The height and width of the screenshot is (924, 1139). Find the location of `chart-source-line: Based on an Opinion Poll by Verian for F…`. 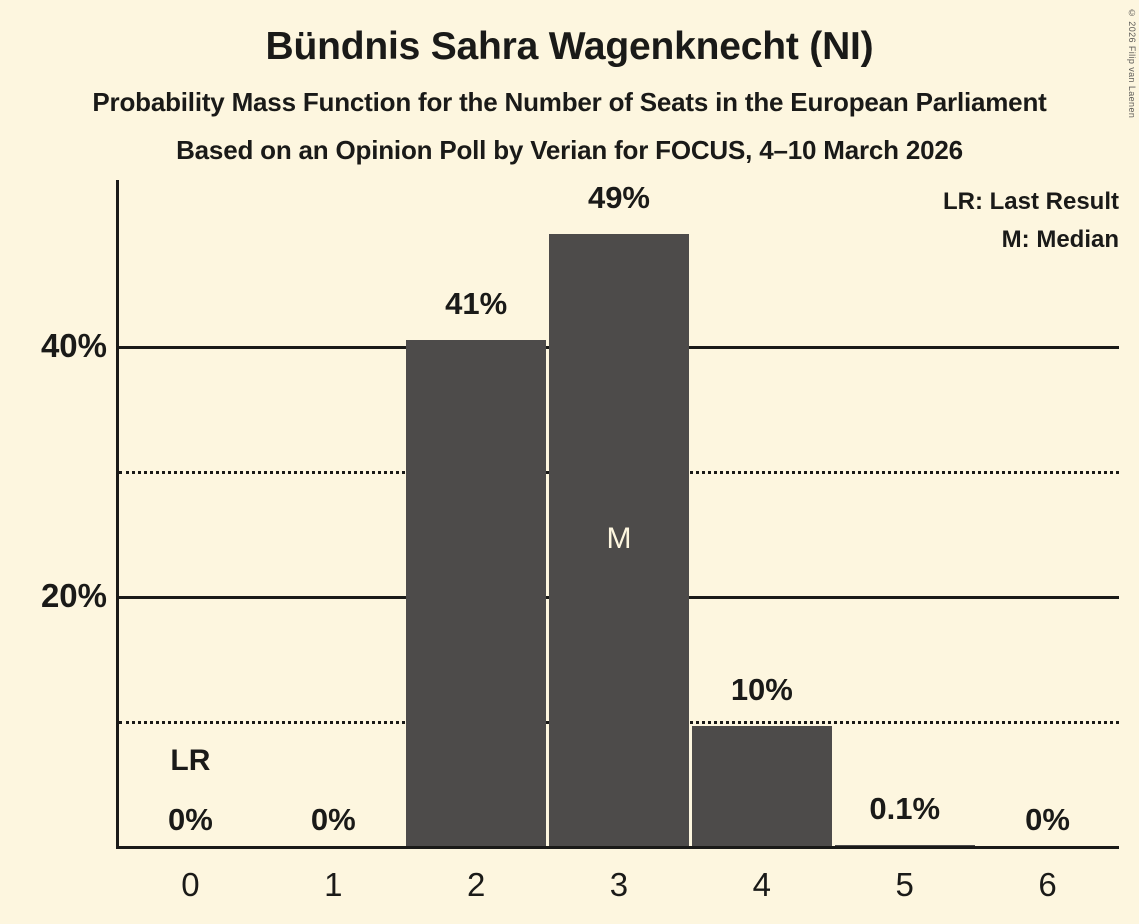

chart-source-line: Based on an Opinion Poll by Verian for F… is located at coordinates (569, 150).